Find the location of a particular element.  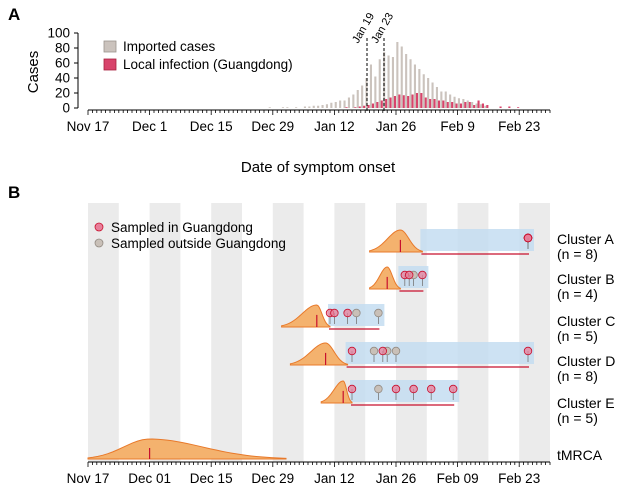

overall-tmrca-density is located at coordinates (187, 449).